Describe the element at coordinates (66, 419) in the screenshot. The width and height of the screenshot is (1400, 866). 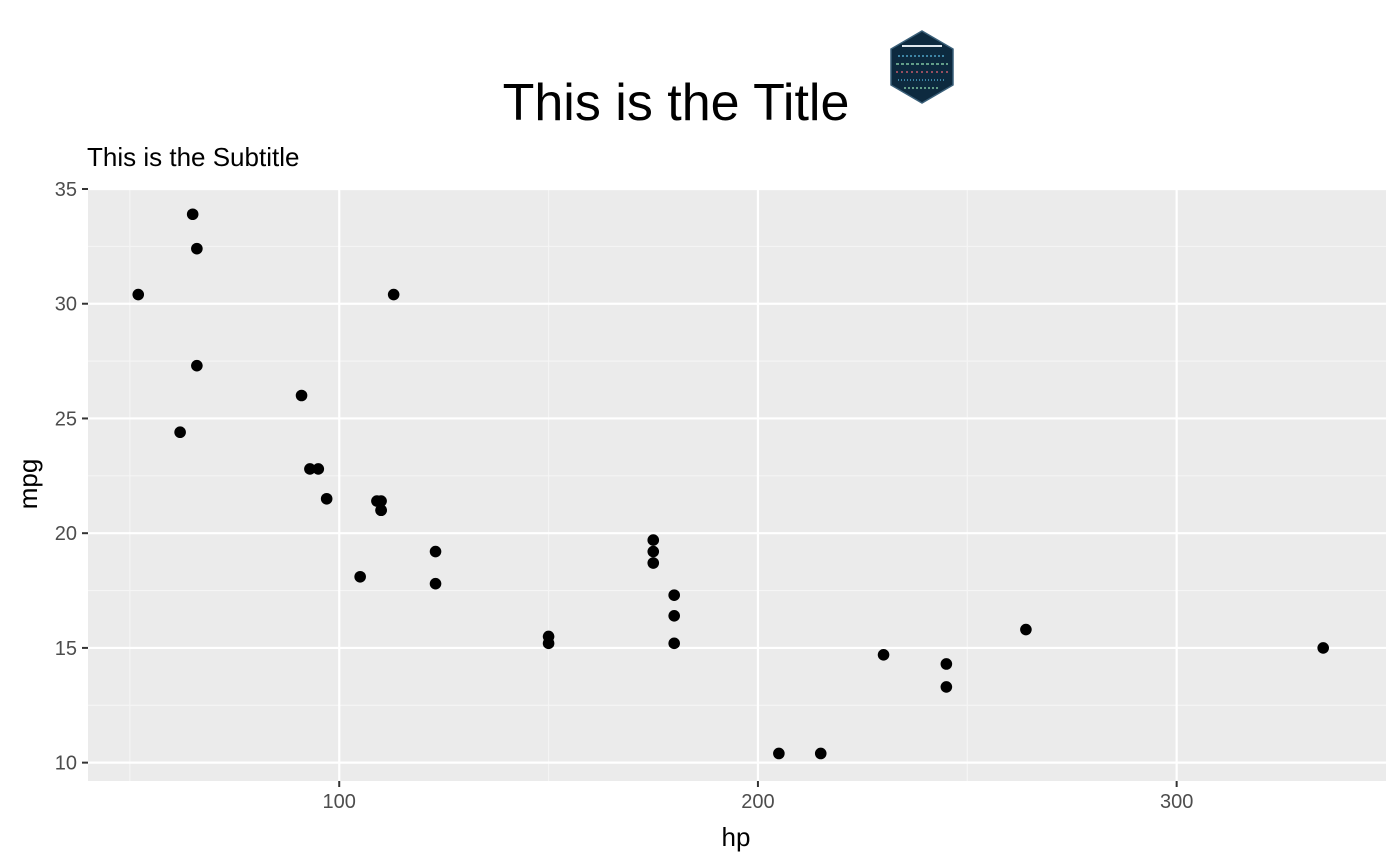
I see `y-tick-label: 25` at that location.